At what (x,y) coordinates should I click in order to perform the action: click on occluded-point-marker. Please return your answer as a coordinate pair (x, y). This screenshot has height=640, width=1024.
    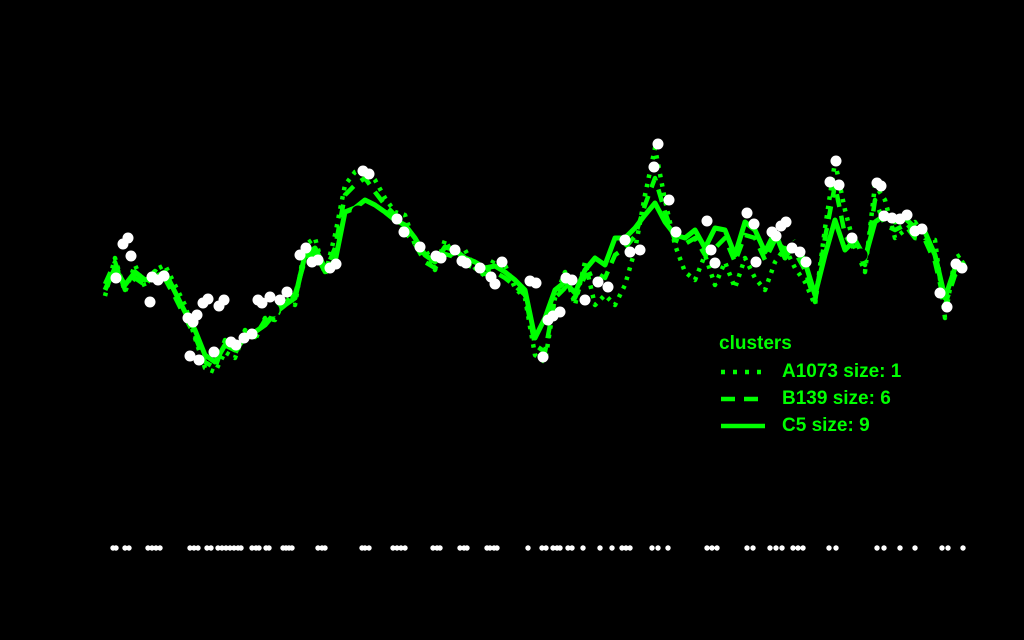
    Looking at the image, I should click on (273, 310).